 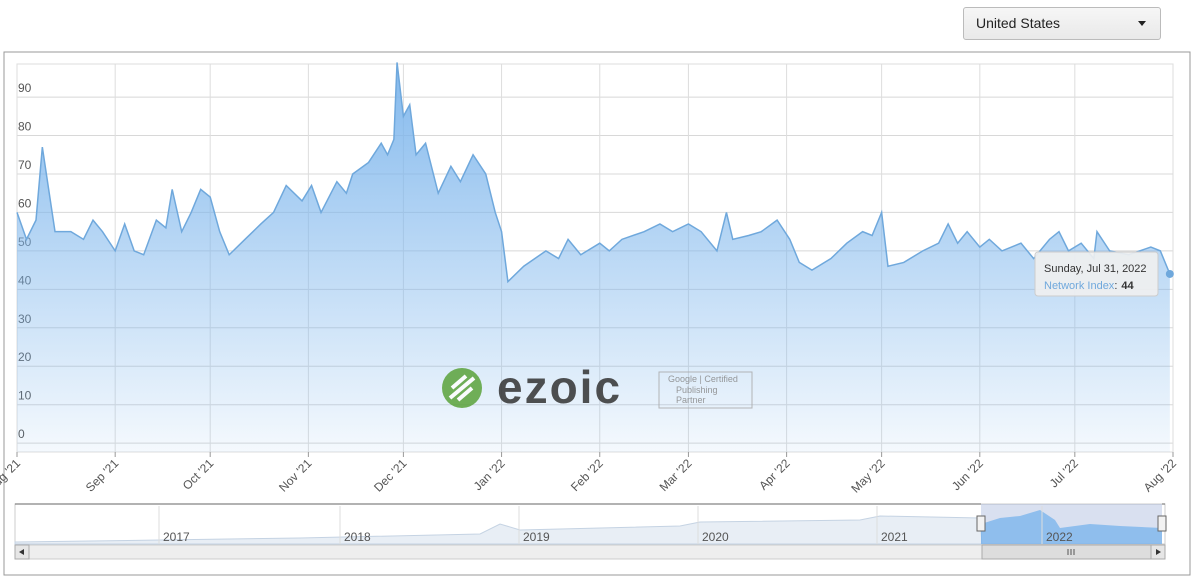 What do you see at coordinates (1127, 286) in the screenshot?
I see `tooltip-value: 44` at bounding box center [1127, 286].